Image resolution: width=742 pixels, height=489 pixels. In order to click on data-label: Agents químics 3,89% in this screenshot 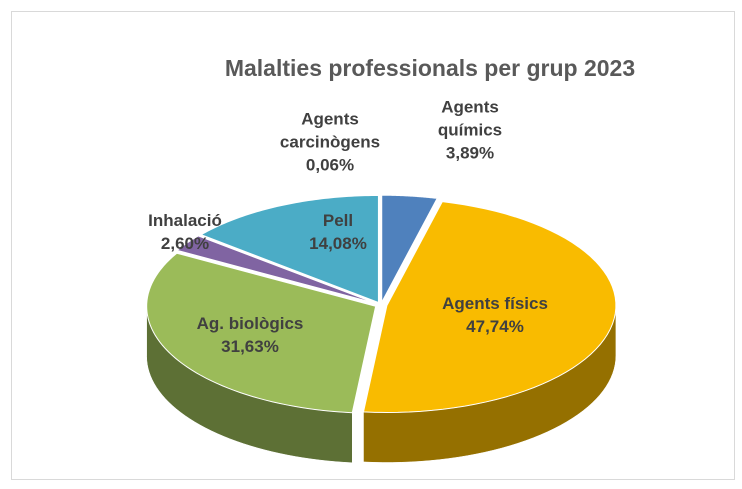, I will do `click(470, 130)`.